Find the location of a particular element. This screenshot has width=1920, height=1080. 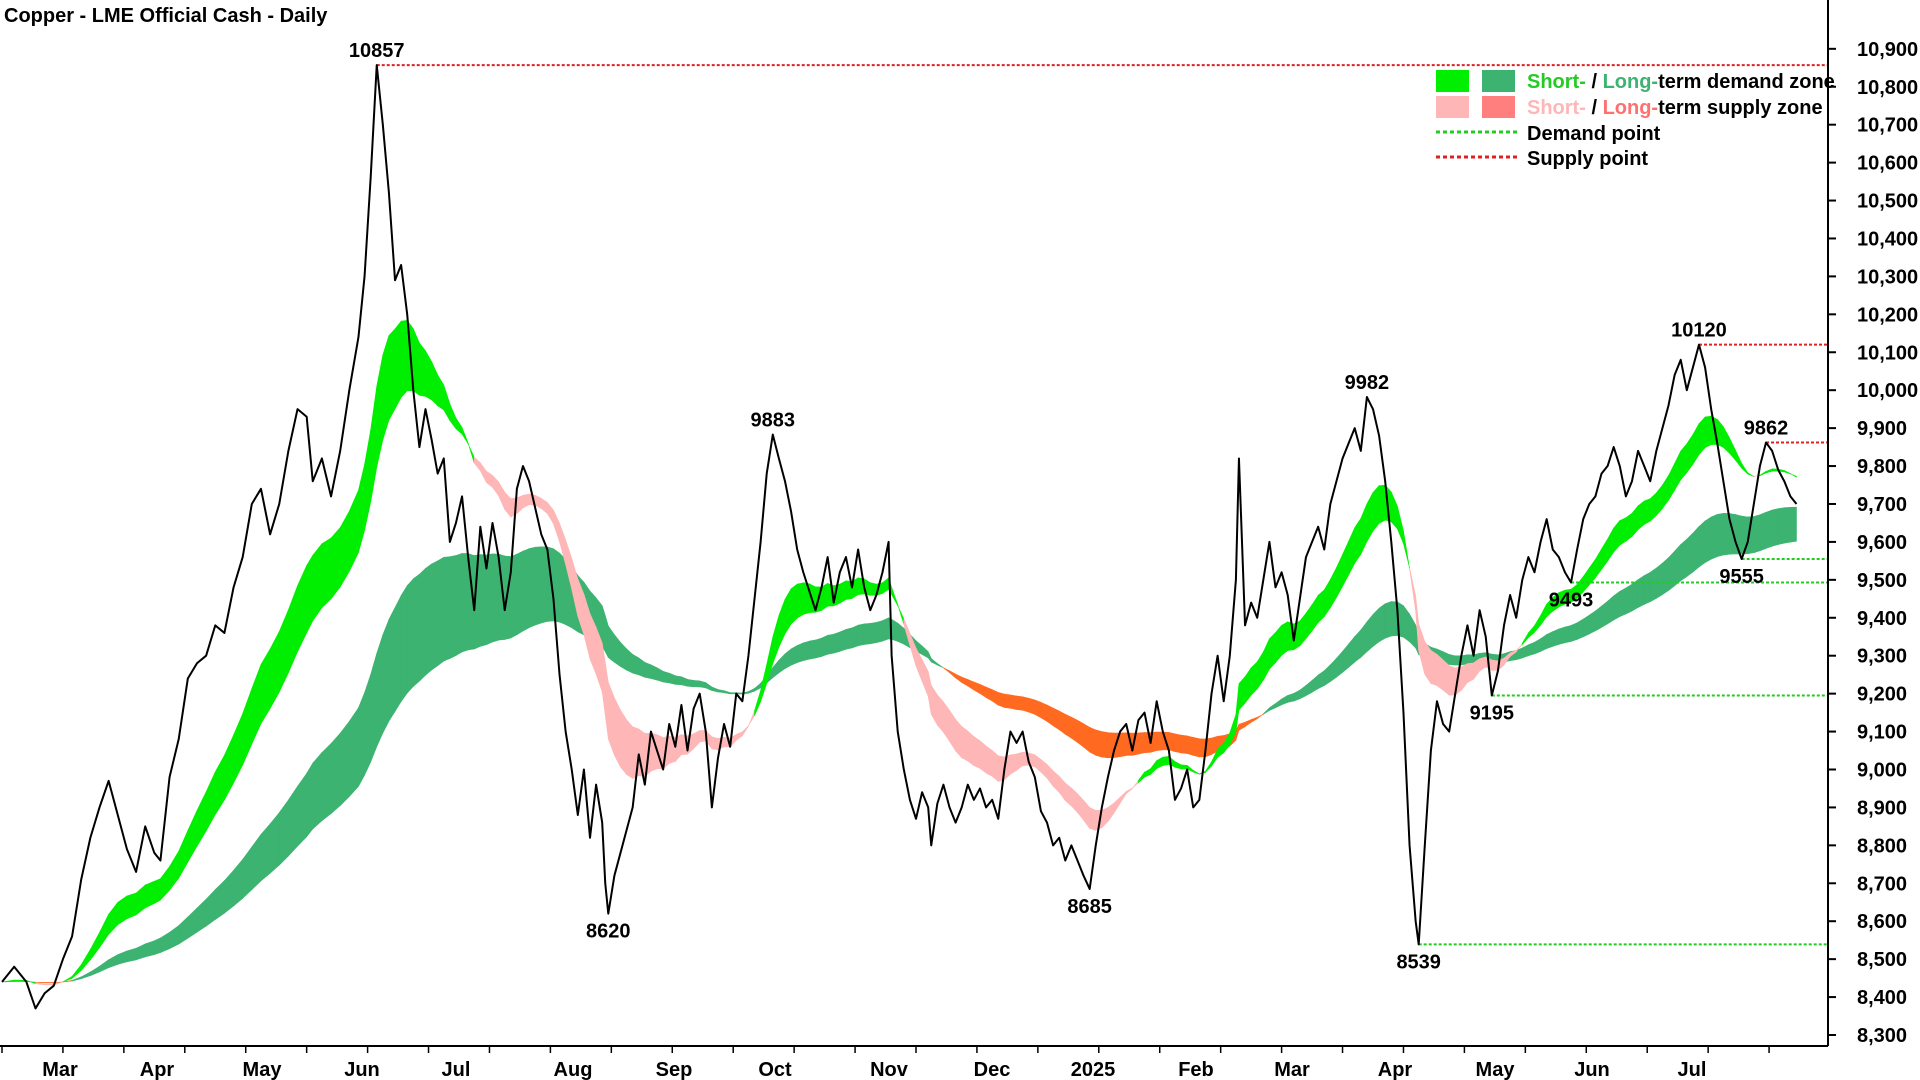

x-tick-label: Aug is located at coordinates (573, 1069).